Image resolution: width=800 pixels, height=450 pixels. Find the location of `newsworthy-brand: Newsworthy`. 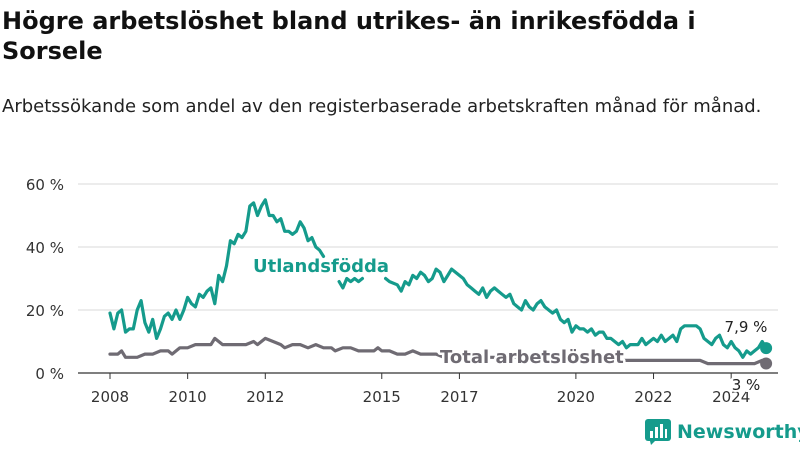

newsworthy-brand: Newsworthy is located at coordinates (722, 432).